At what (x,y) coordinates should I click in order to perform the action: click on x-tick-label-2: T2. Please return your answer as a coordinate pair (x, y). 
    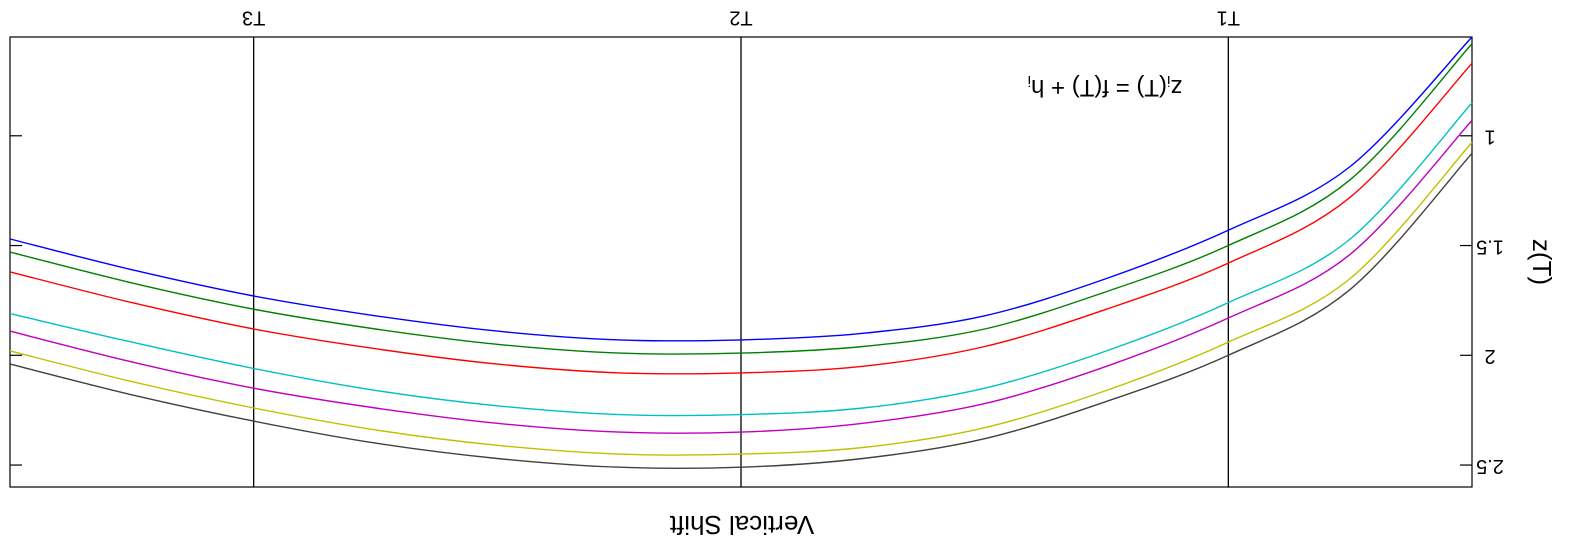
    Looking at the image, I should click on (740, 18).